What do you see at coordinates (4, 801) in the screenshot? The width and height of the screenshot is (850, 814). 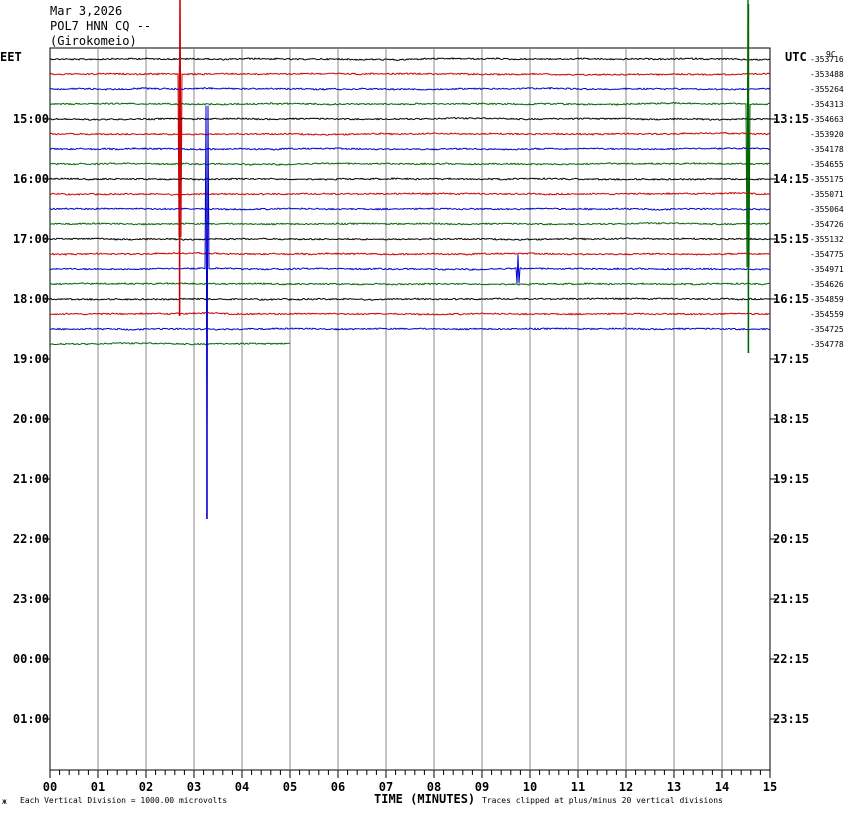 I see `footer-mark: ж` at bounding box center [4, 801].